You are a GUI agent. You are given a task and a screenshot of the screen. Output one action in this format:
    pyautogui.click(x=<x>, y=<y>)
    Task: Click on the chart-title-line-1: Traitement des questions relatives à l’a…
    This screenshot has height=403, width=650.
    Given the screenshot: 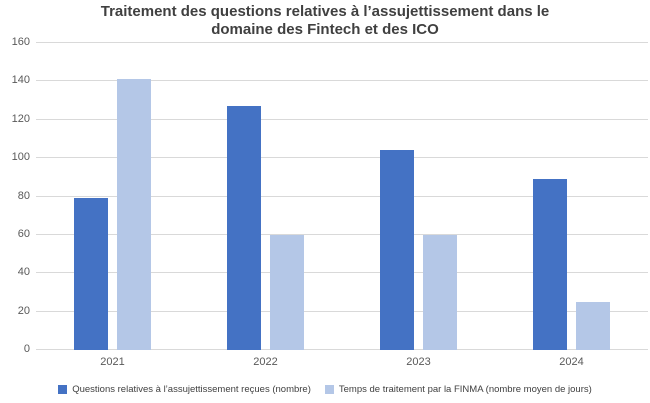 What is the action you would take?
    pyautogui.click(x=325, y=11)
    